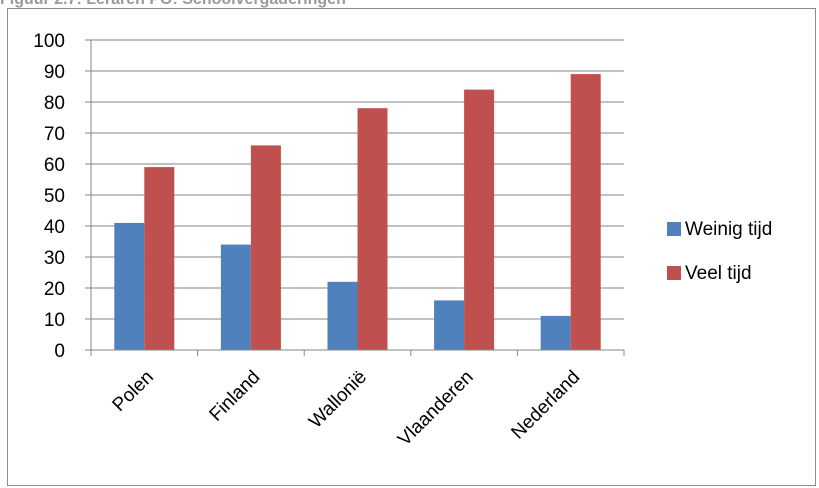 The image size is (819, 488). I want to click on y-tick-label: 70, so click(54, 134).